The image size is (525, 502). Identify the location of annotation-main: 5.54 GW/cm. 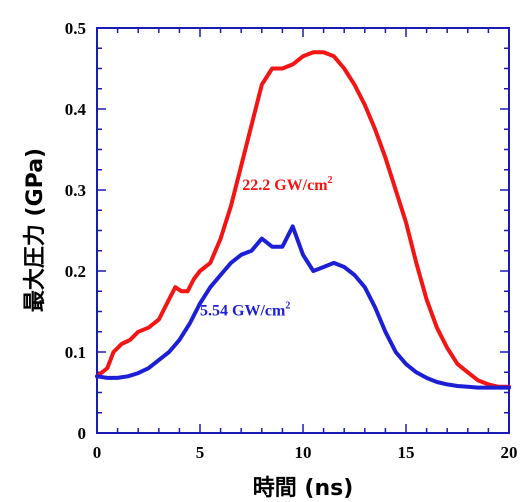
(243, 311).